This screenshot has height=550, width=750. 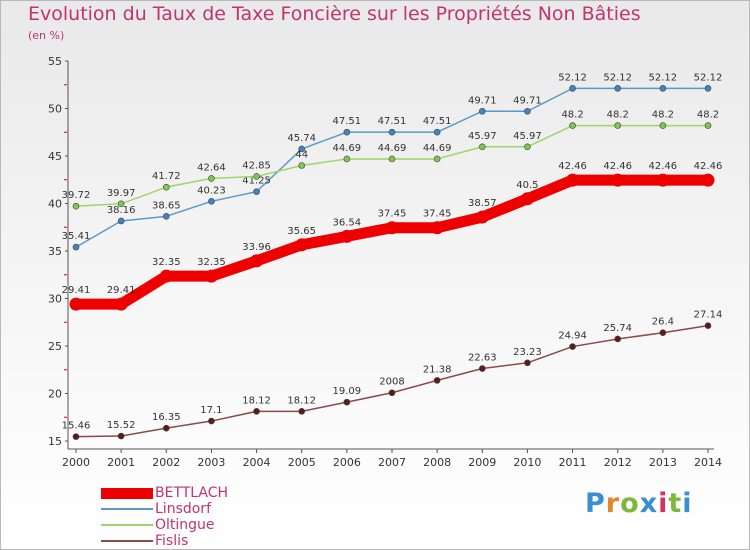 What do you see at coordinates (391, 382) in the screenshot?
I see `data-label-fislis-2007: 2008` at bounding box center [391, 382].